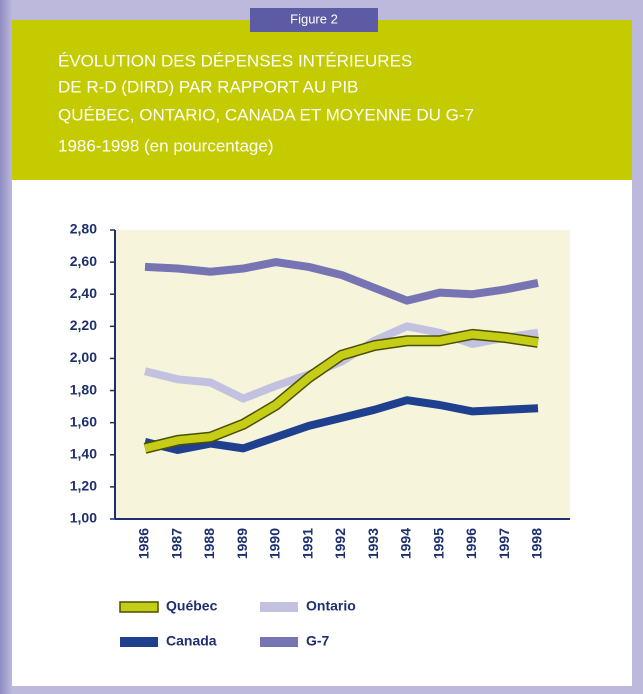  What do you see at coordinates (331, 606) in the screenshot?
I see `legend-label: Ontario` at bounding box center [331, 606].